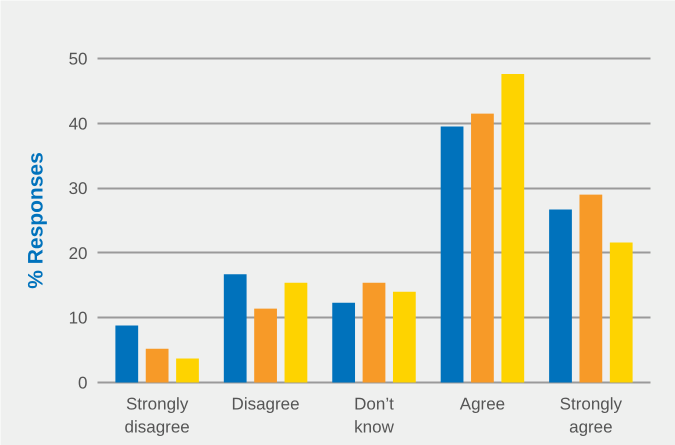 The height and width of the screenshot is (445, 675). What do you see at coordinates (157, 415) in the screenshot?
I see `x-tick-label: Strongly disagree` at bounding box center [157, 415].